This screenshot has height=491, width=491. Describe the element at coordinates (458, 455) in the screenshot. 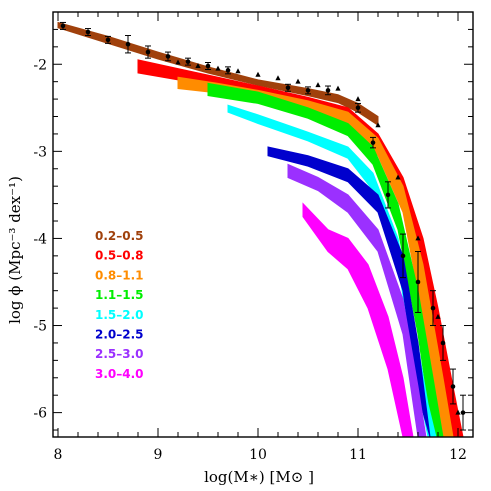

I see `x-tick-label: 12` at that location.